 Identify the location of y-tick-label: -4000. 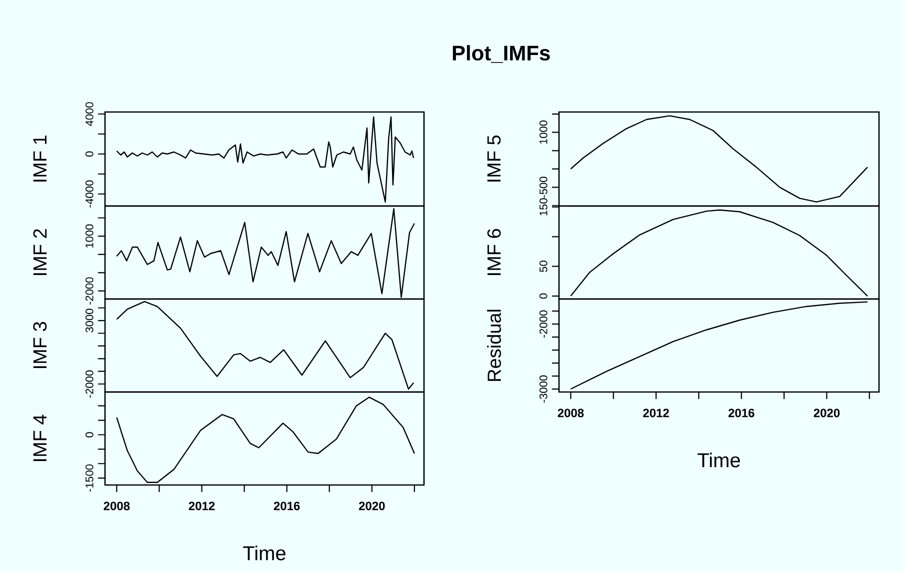
(90, 194).